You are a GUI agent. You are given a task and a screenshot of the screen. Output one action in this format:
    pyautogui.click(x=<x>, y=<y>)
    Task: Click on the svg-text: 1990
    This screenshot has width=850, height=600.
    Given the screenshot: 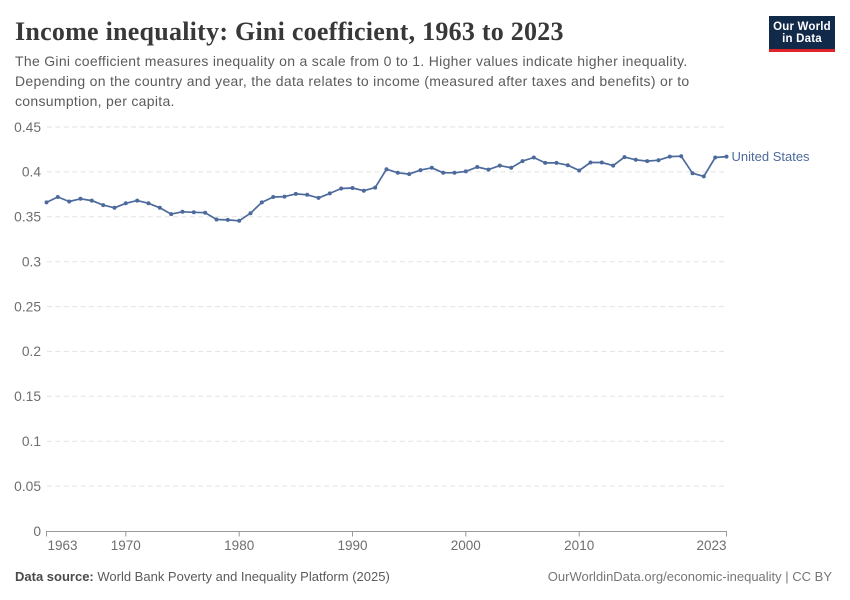 What is the action you would take?
    pyautogui.click(x=352, y=545)
    